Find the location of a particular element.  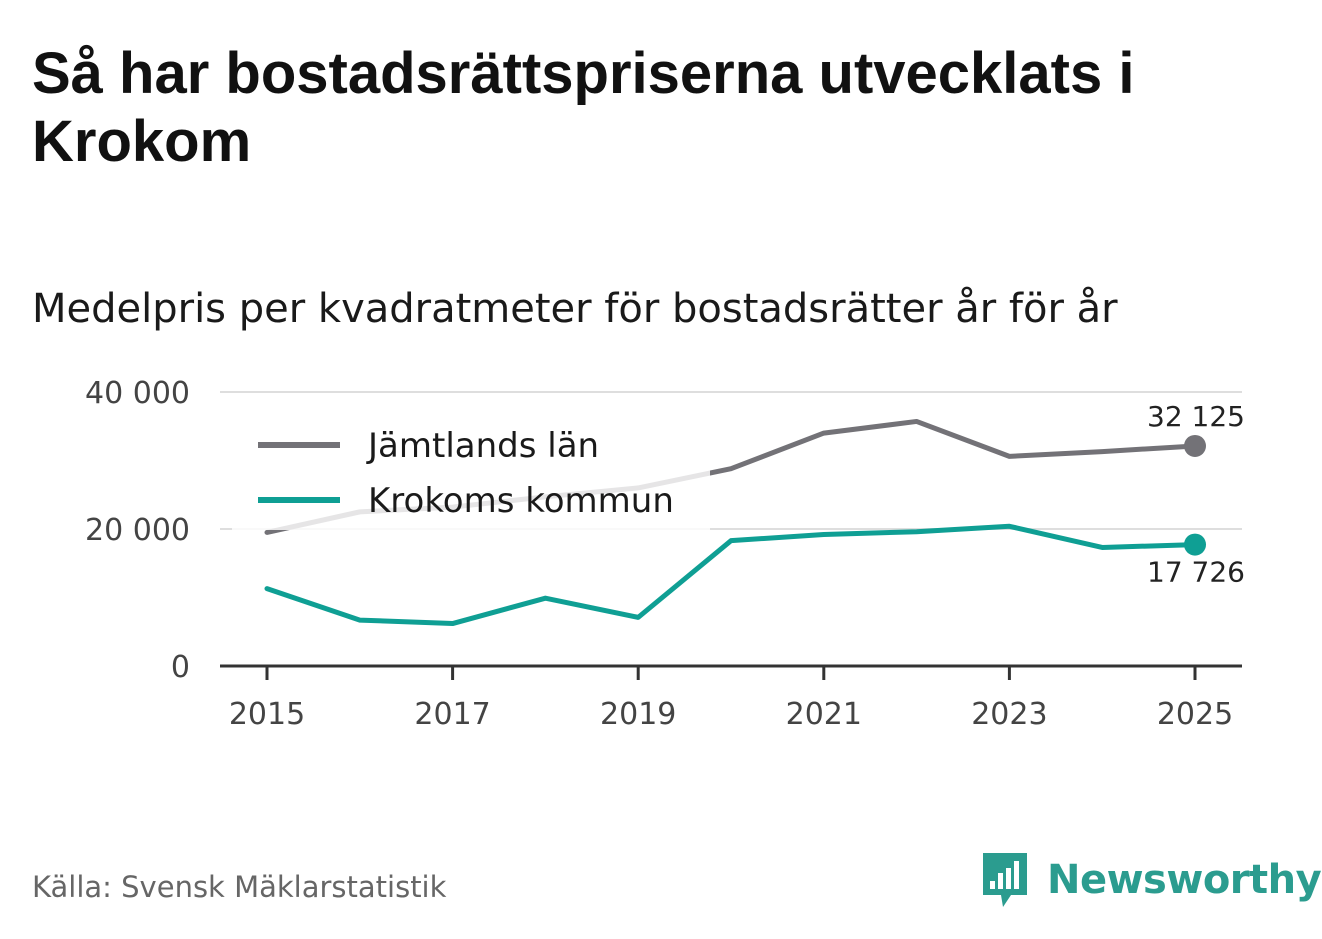

x-tick-label: 2021 is located at coordinates (824, 714).